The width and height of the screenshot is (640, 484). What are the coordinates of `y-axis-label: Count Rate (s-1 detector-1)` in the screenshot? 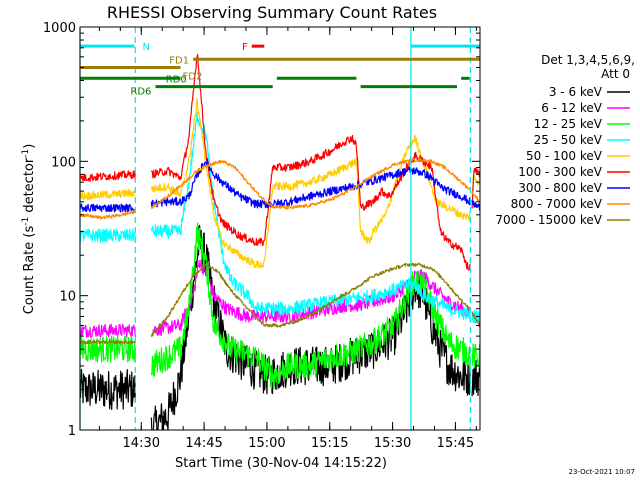 It's located at (29, 229).